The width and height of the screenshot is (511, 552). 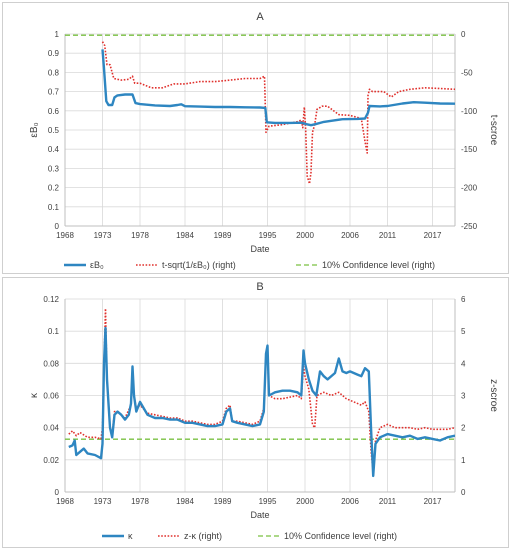 What do you see at coordinates (469, 226) in the screenshot?
I see `y-right-tick-label: -250` at bounding box center [469, 226].